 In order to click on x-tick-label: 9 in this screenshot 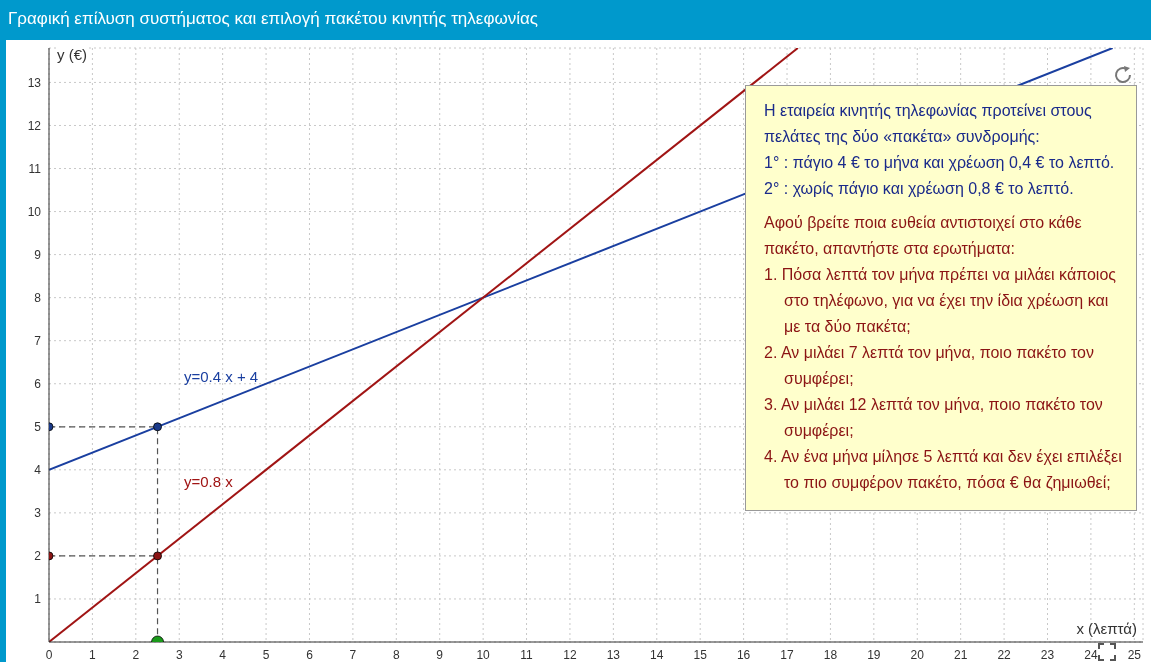, I will do `click(440, 654)`.